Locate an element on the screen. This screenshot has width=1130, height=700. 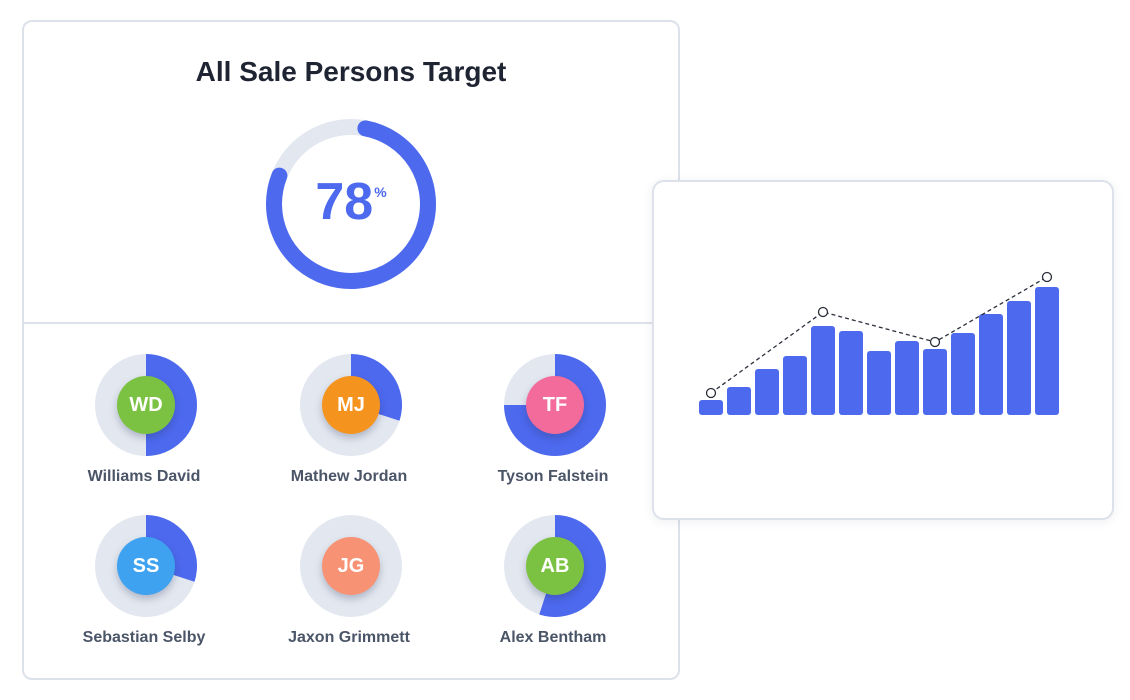
salesperson-progress-ring: TF is located at coordinates (555, 405).